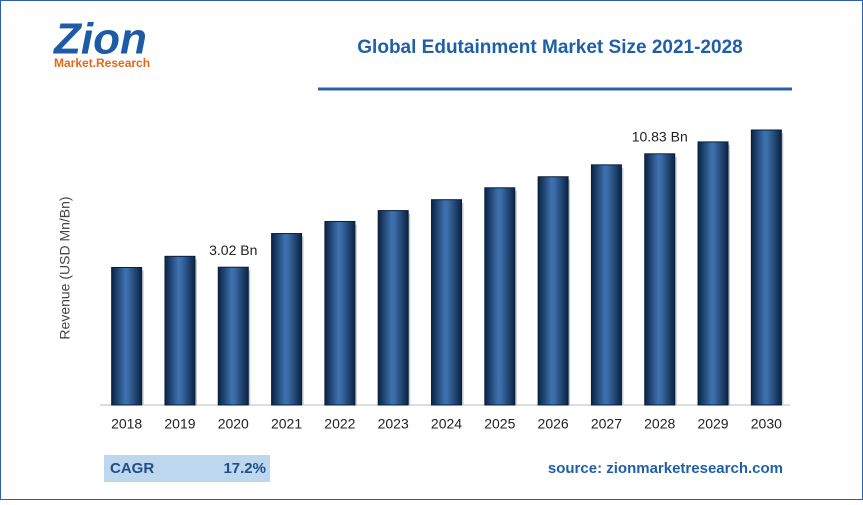 This screenshot has width=863, height=505. I want to click on data-label: 10.83 Bn, so click(660, 137).